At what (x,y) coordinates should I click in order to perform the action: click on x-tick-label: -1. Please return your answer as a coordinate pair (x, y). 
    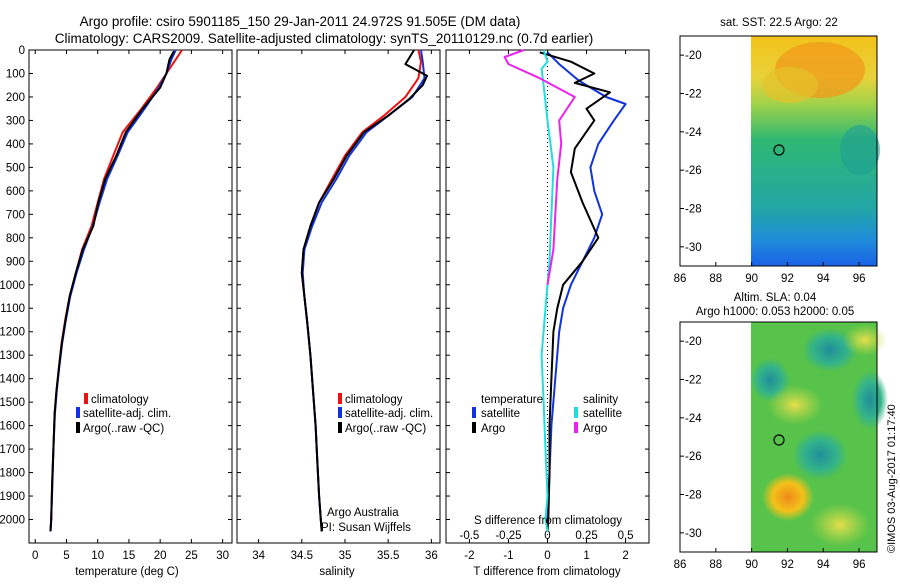
    Looking at the image, I should click on (508, 556).